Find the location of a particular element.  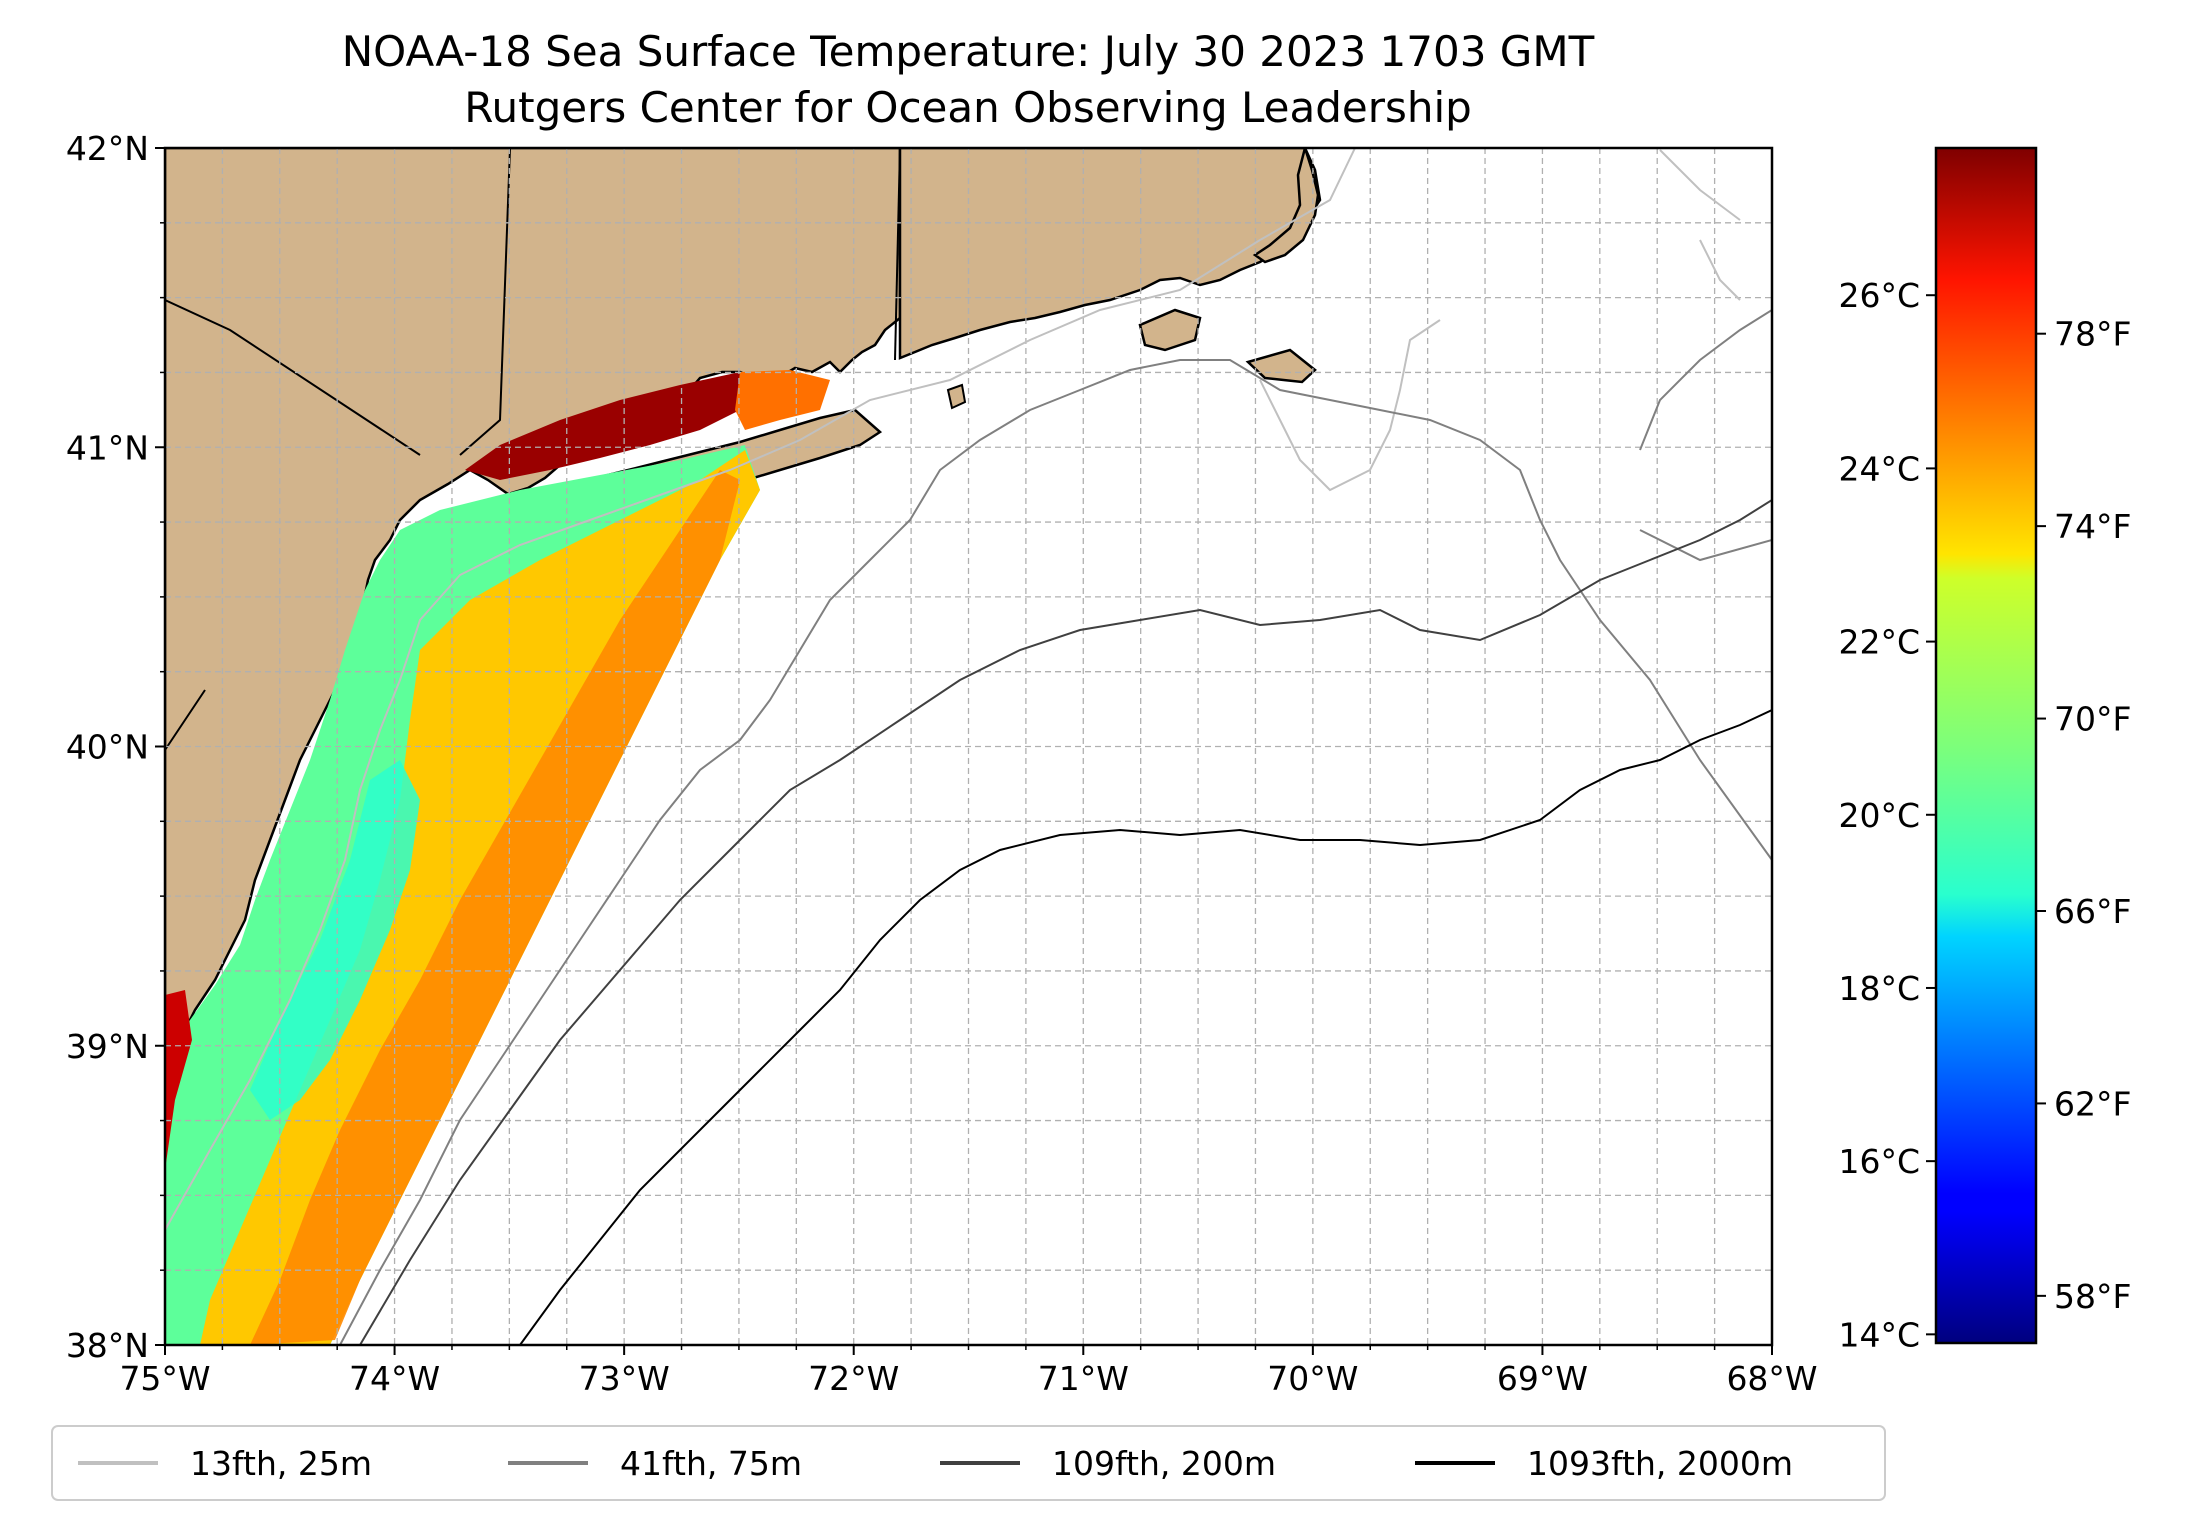

lon-tick-label: 69°W is located at coordinates (1542, 1378).